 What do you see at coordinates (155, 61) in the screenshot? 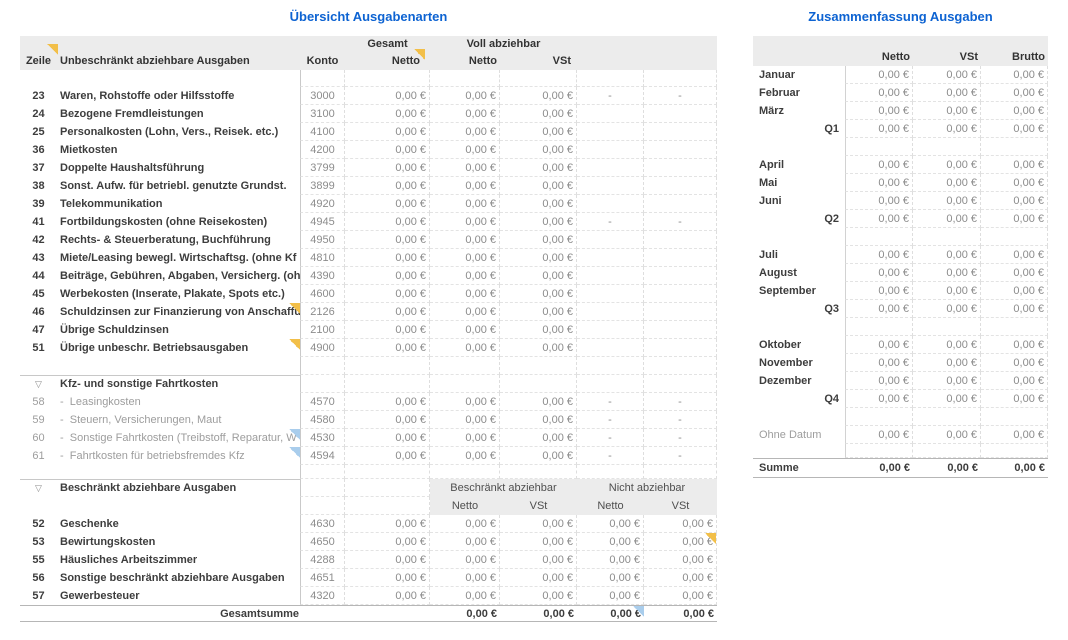
I see `column-header-unbeschraenkt: Unbeschränkt abziehbare Ausgaben` at bounding box center [155, 61].